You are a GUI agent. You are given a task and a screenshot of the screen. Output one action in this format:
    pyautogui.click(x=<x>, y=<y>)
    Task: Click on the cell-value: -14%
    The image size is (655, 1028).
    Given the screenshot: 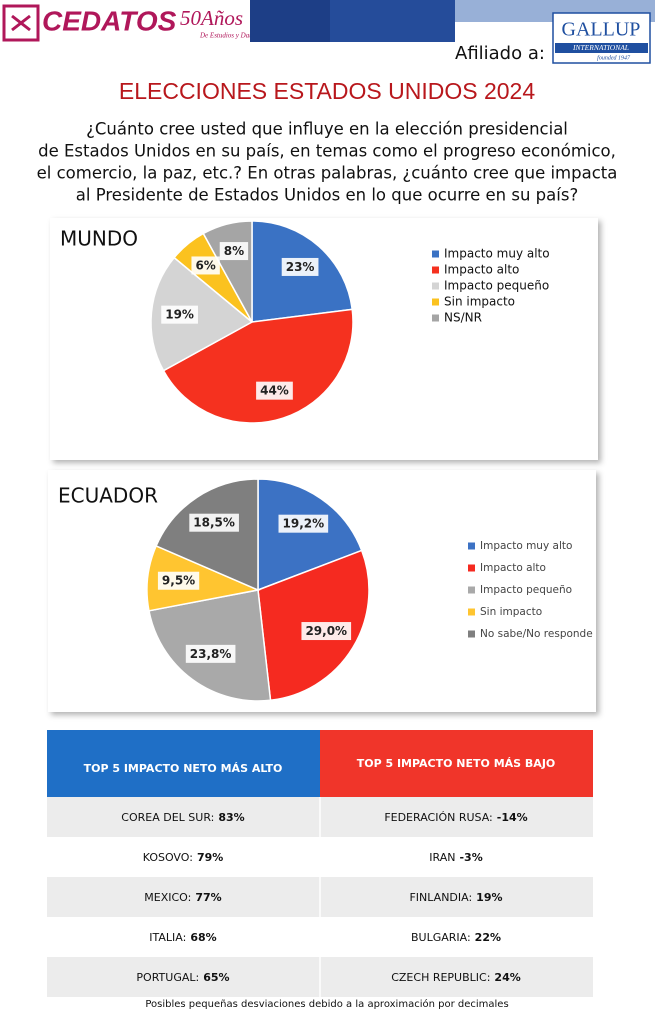 What is the action you would take?
    pyautogui.click(x=512, y=817)
    